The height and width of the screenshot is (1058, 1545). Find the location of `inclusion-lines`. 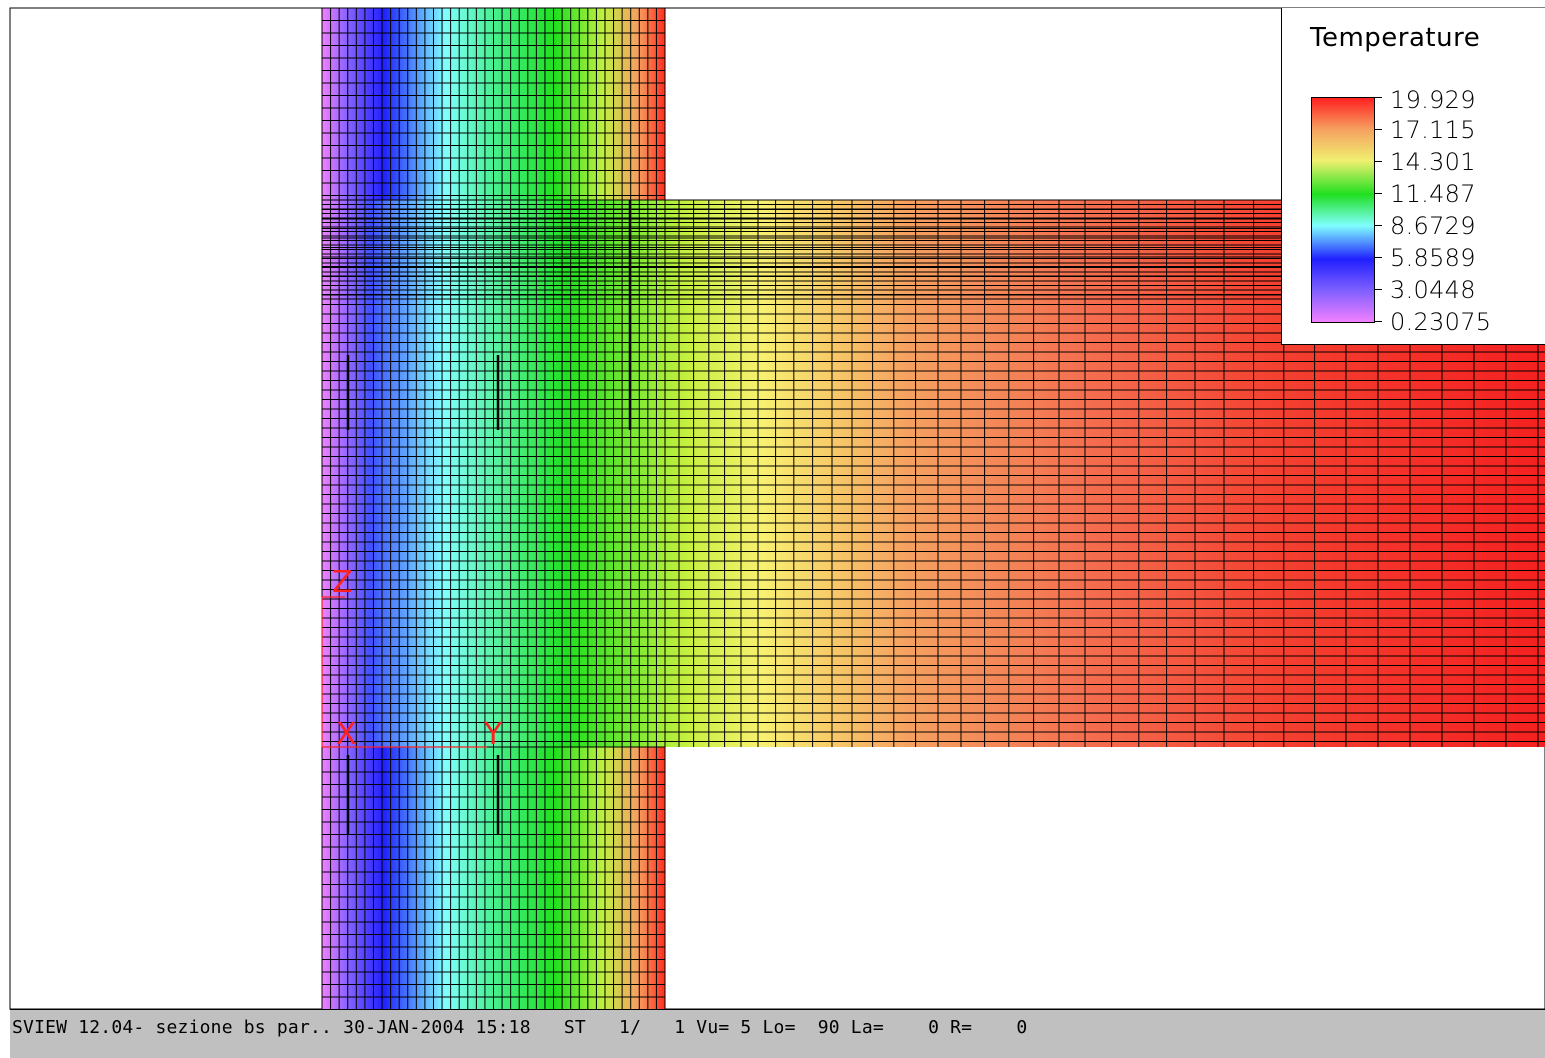

inclusion-lines is located at coordinates (489, 517).